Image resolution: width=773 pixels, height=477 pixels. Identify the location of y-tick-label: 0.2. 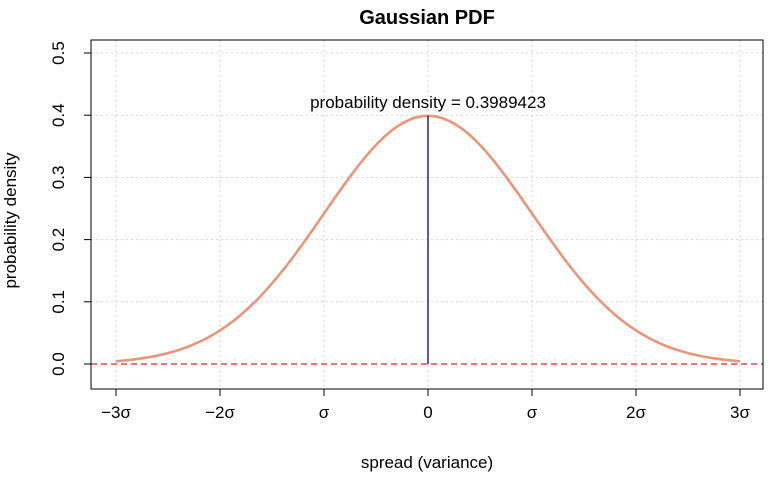
(58, 240).